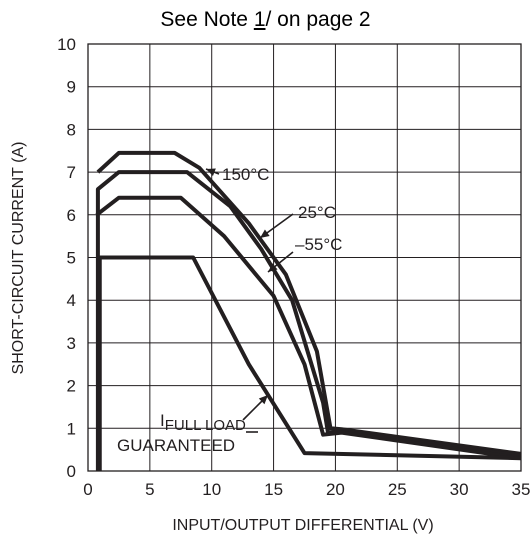 Image resolution: width=531 pixels, height=542 pixels. What do you see at coordinates (397, 489) in the screenshot?
I see `x-tick-label: 25` at bounding box center [397, 489].